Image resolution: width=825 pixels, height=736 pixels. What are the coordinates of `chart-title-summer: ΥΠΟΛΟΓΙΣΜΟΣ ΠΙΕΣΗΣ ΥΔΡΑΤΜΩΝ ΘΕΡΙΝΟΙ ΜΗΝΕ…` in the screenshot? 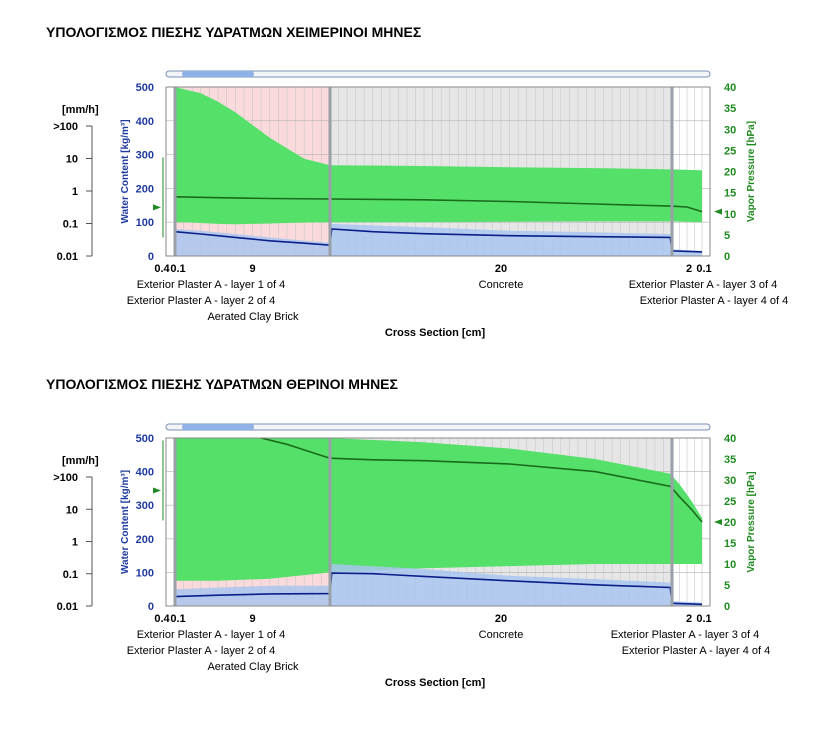 It's located at (222, 384).